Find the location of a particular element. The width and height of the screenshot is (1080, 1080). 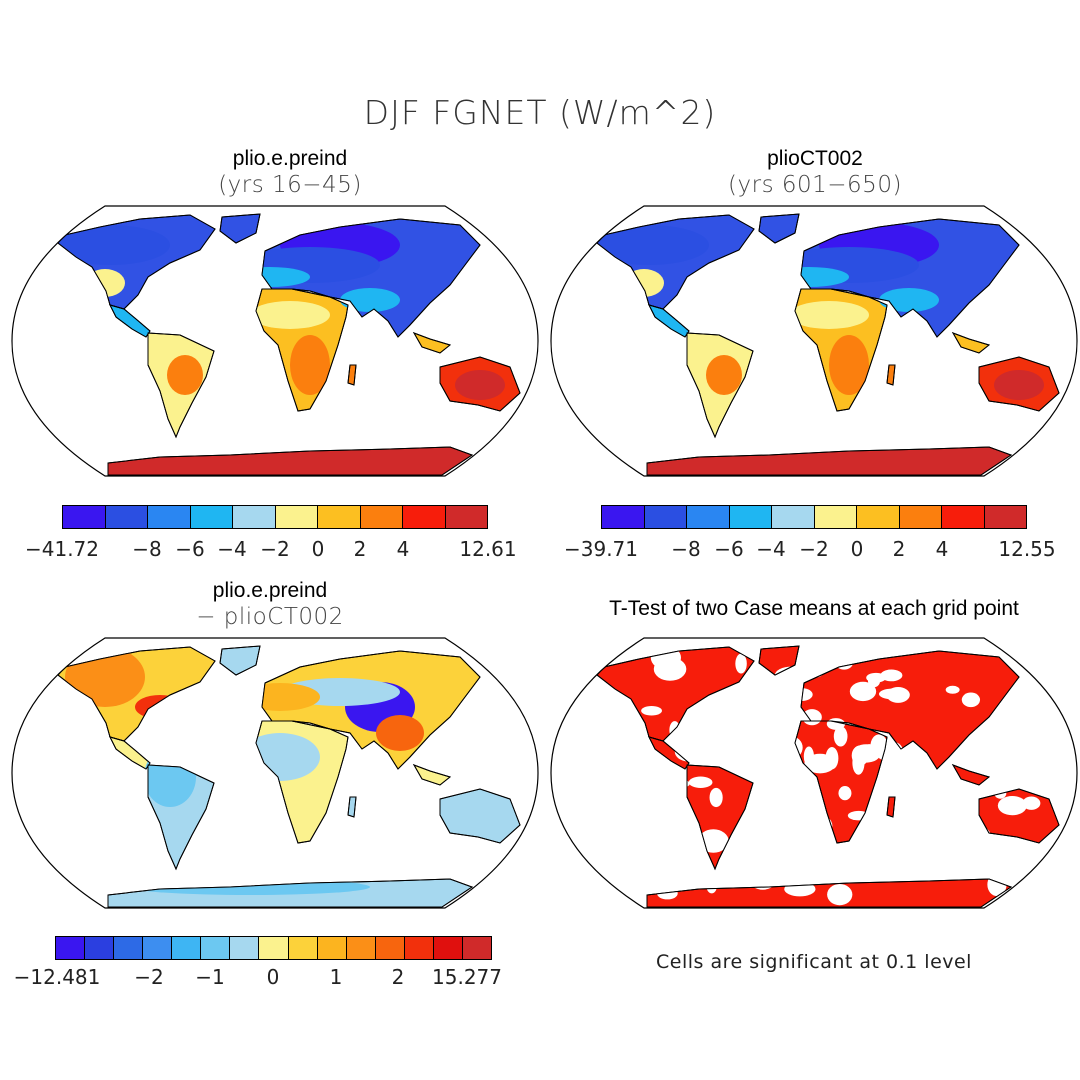

landmass-greenland is located at coordinates (240, 228).